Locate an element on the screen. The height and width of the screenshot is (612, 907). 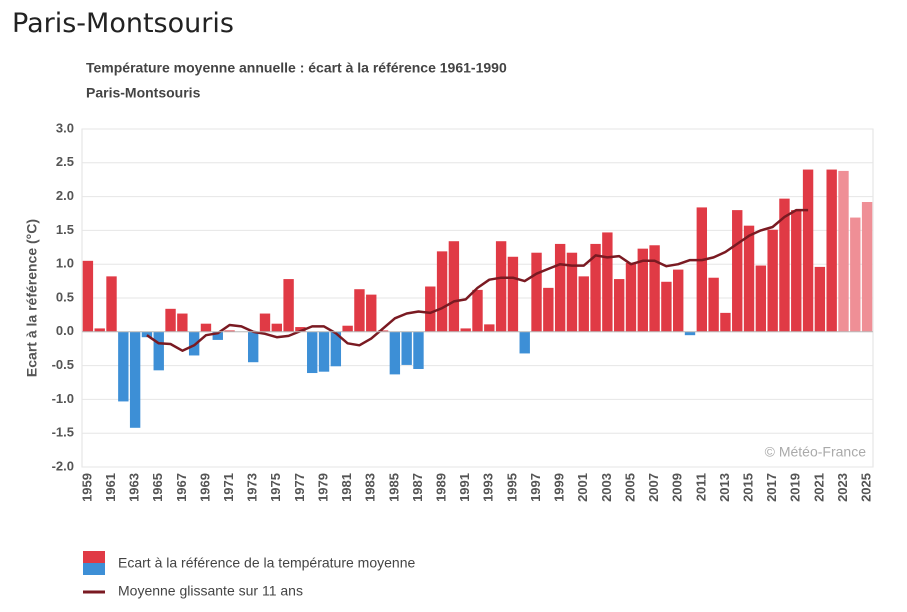
x-tick-label: 2007 is located at coordinates (653, 487).